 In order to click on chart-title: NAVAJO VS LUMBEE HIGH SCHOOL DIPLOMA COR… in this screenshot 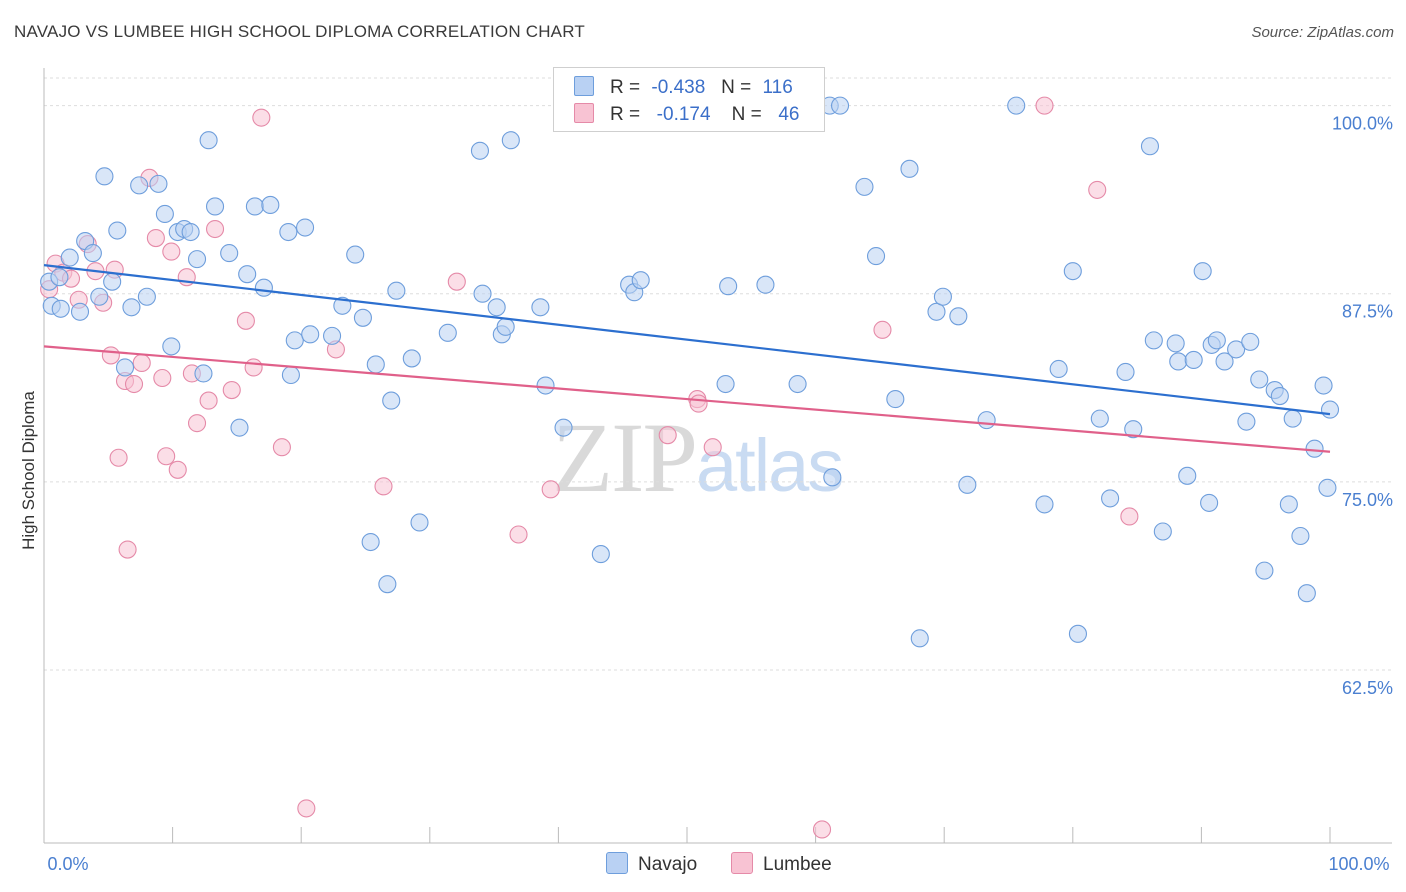, I will do `click(299, 31)`.